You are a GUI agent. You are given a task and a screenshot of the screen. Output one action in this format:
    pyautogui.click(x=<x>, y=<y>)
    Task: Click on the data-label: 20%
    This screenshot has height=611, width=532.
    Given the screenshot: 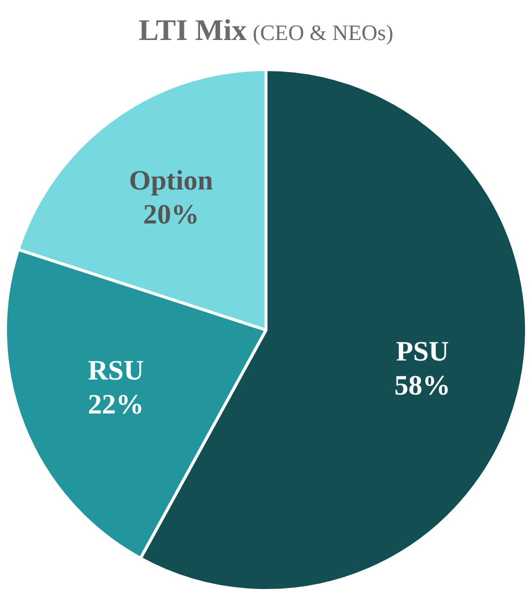 What is the action you would take?
    pyautogui.click(x=171, y=215)
    